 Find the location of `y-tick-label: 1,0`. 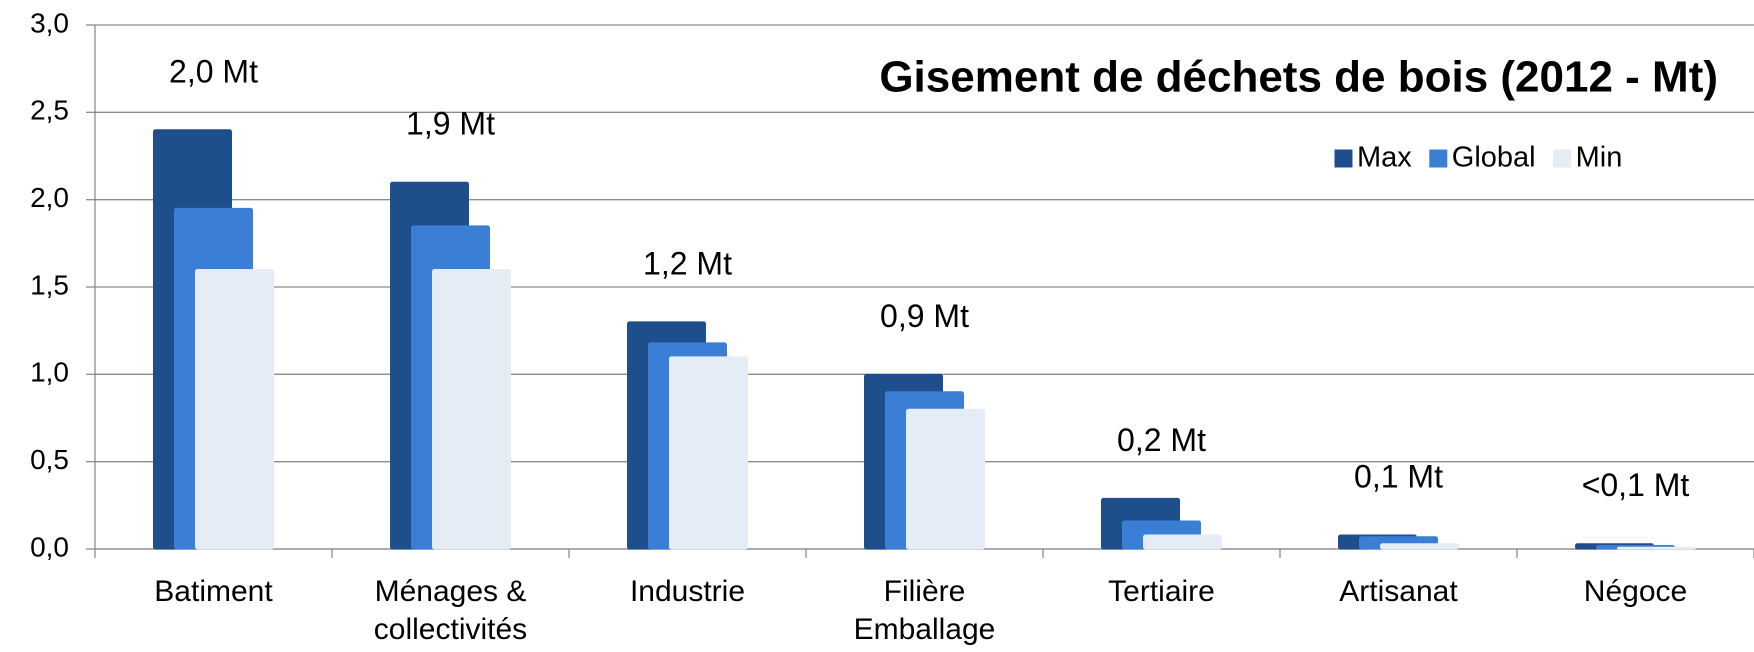

y-tick-label: 1,0 is located at coordinates (49, 372).